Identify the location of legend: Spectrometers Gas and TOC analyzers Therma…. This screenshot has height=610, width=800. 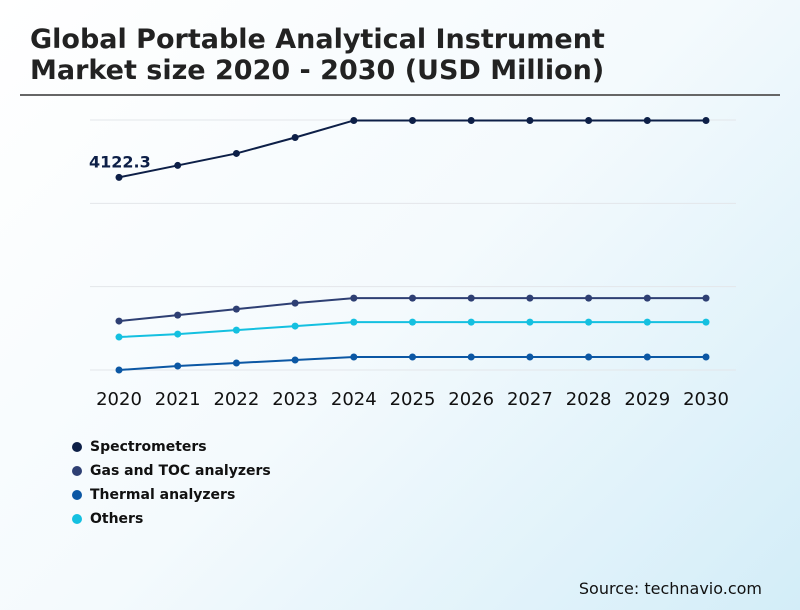
(171, 483).